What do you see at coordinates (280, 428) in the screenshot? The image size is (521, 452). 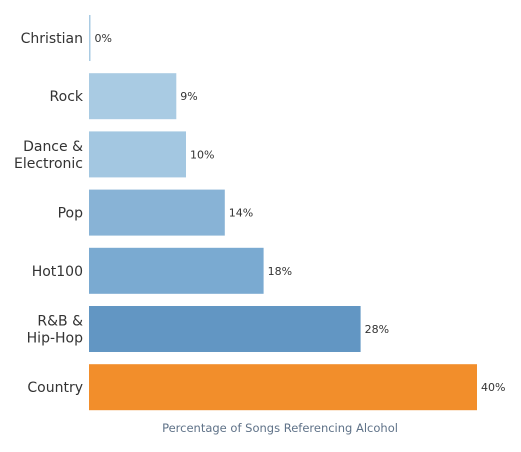 I see `x-axis-title: Percentage of Songs Referencing Alcohol` at bounding box center [280, 428].